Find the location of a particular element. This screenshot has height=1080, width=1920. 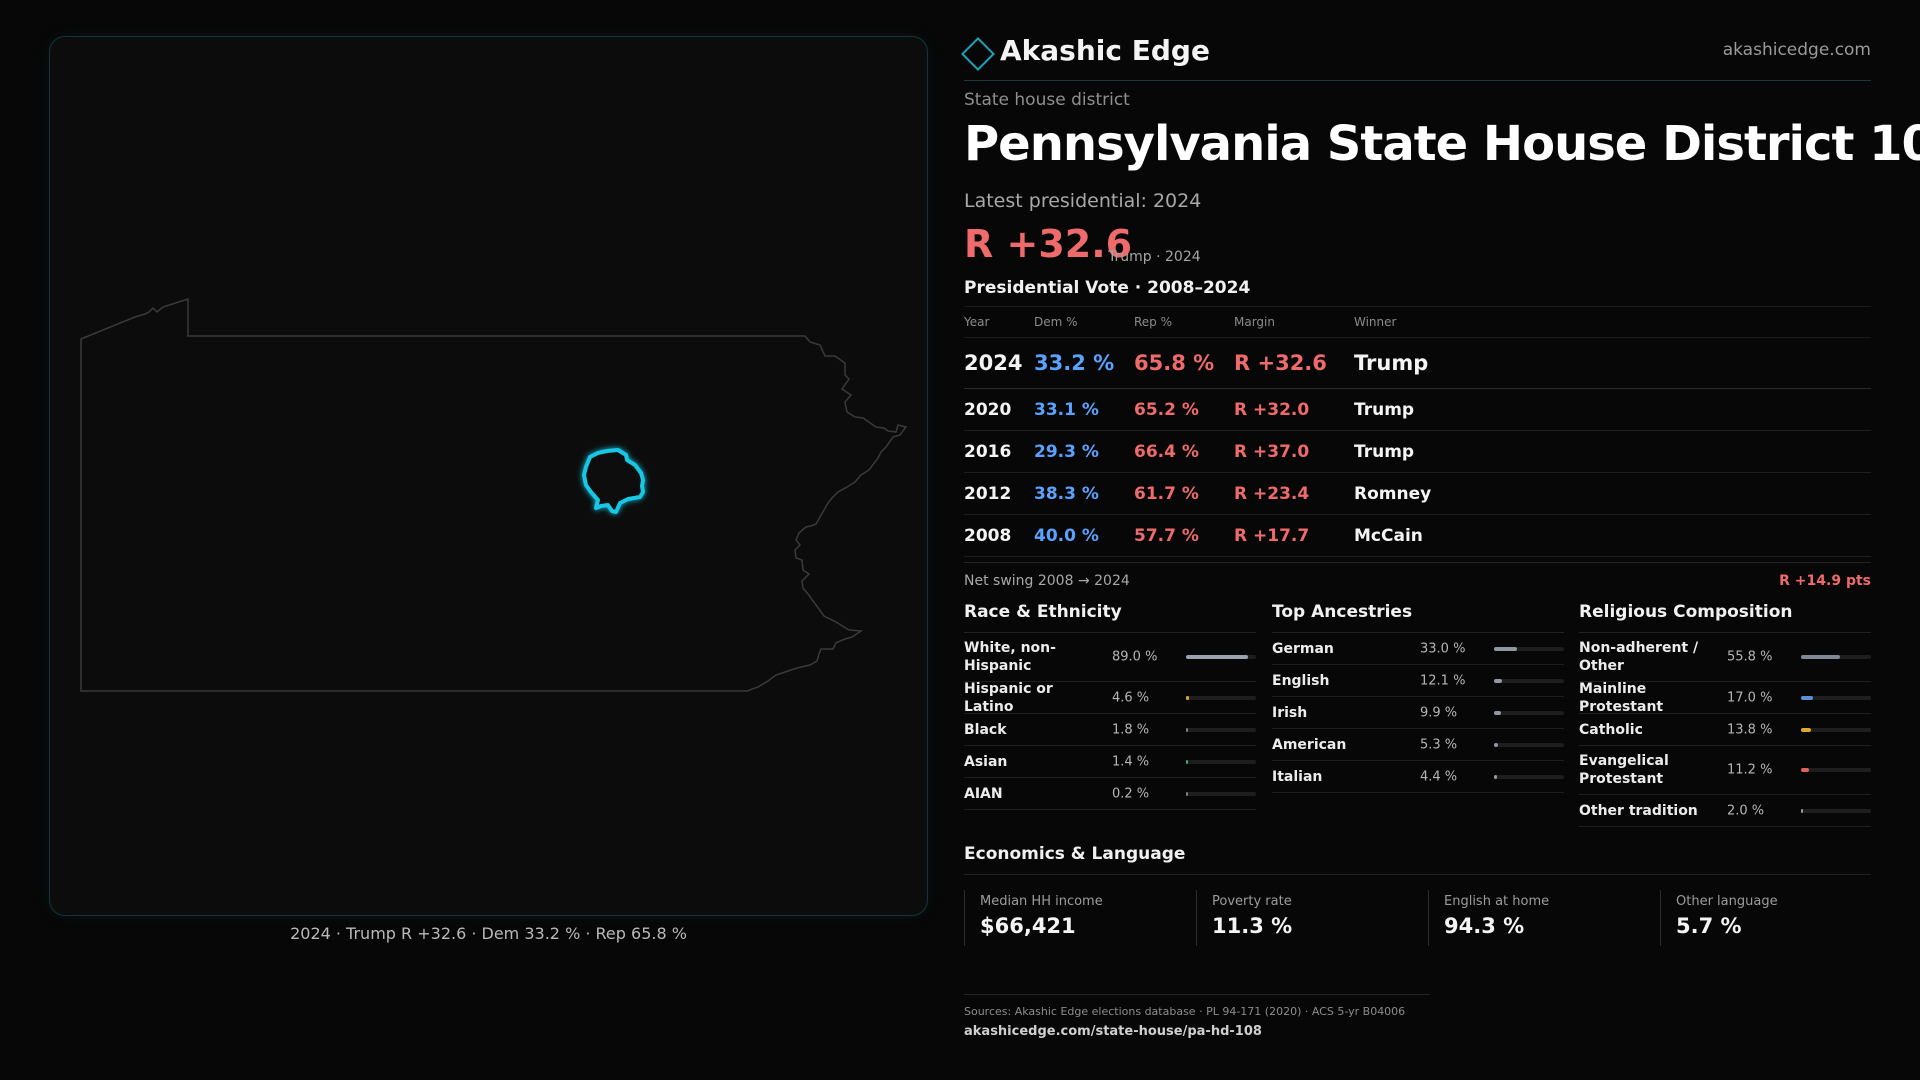

econ-cell: Other language 5.7 % is located at coordinates (1768, 918).